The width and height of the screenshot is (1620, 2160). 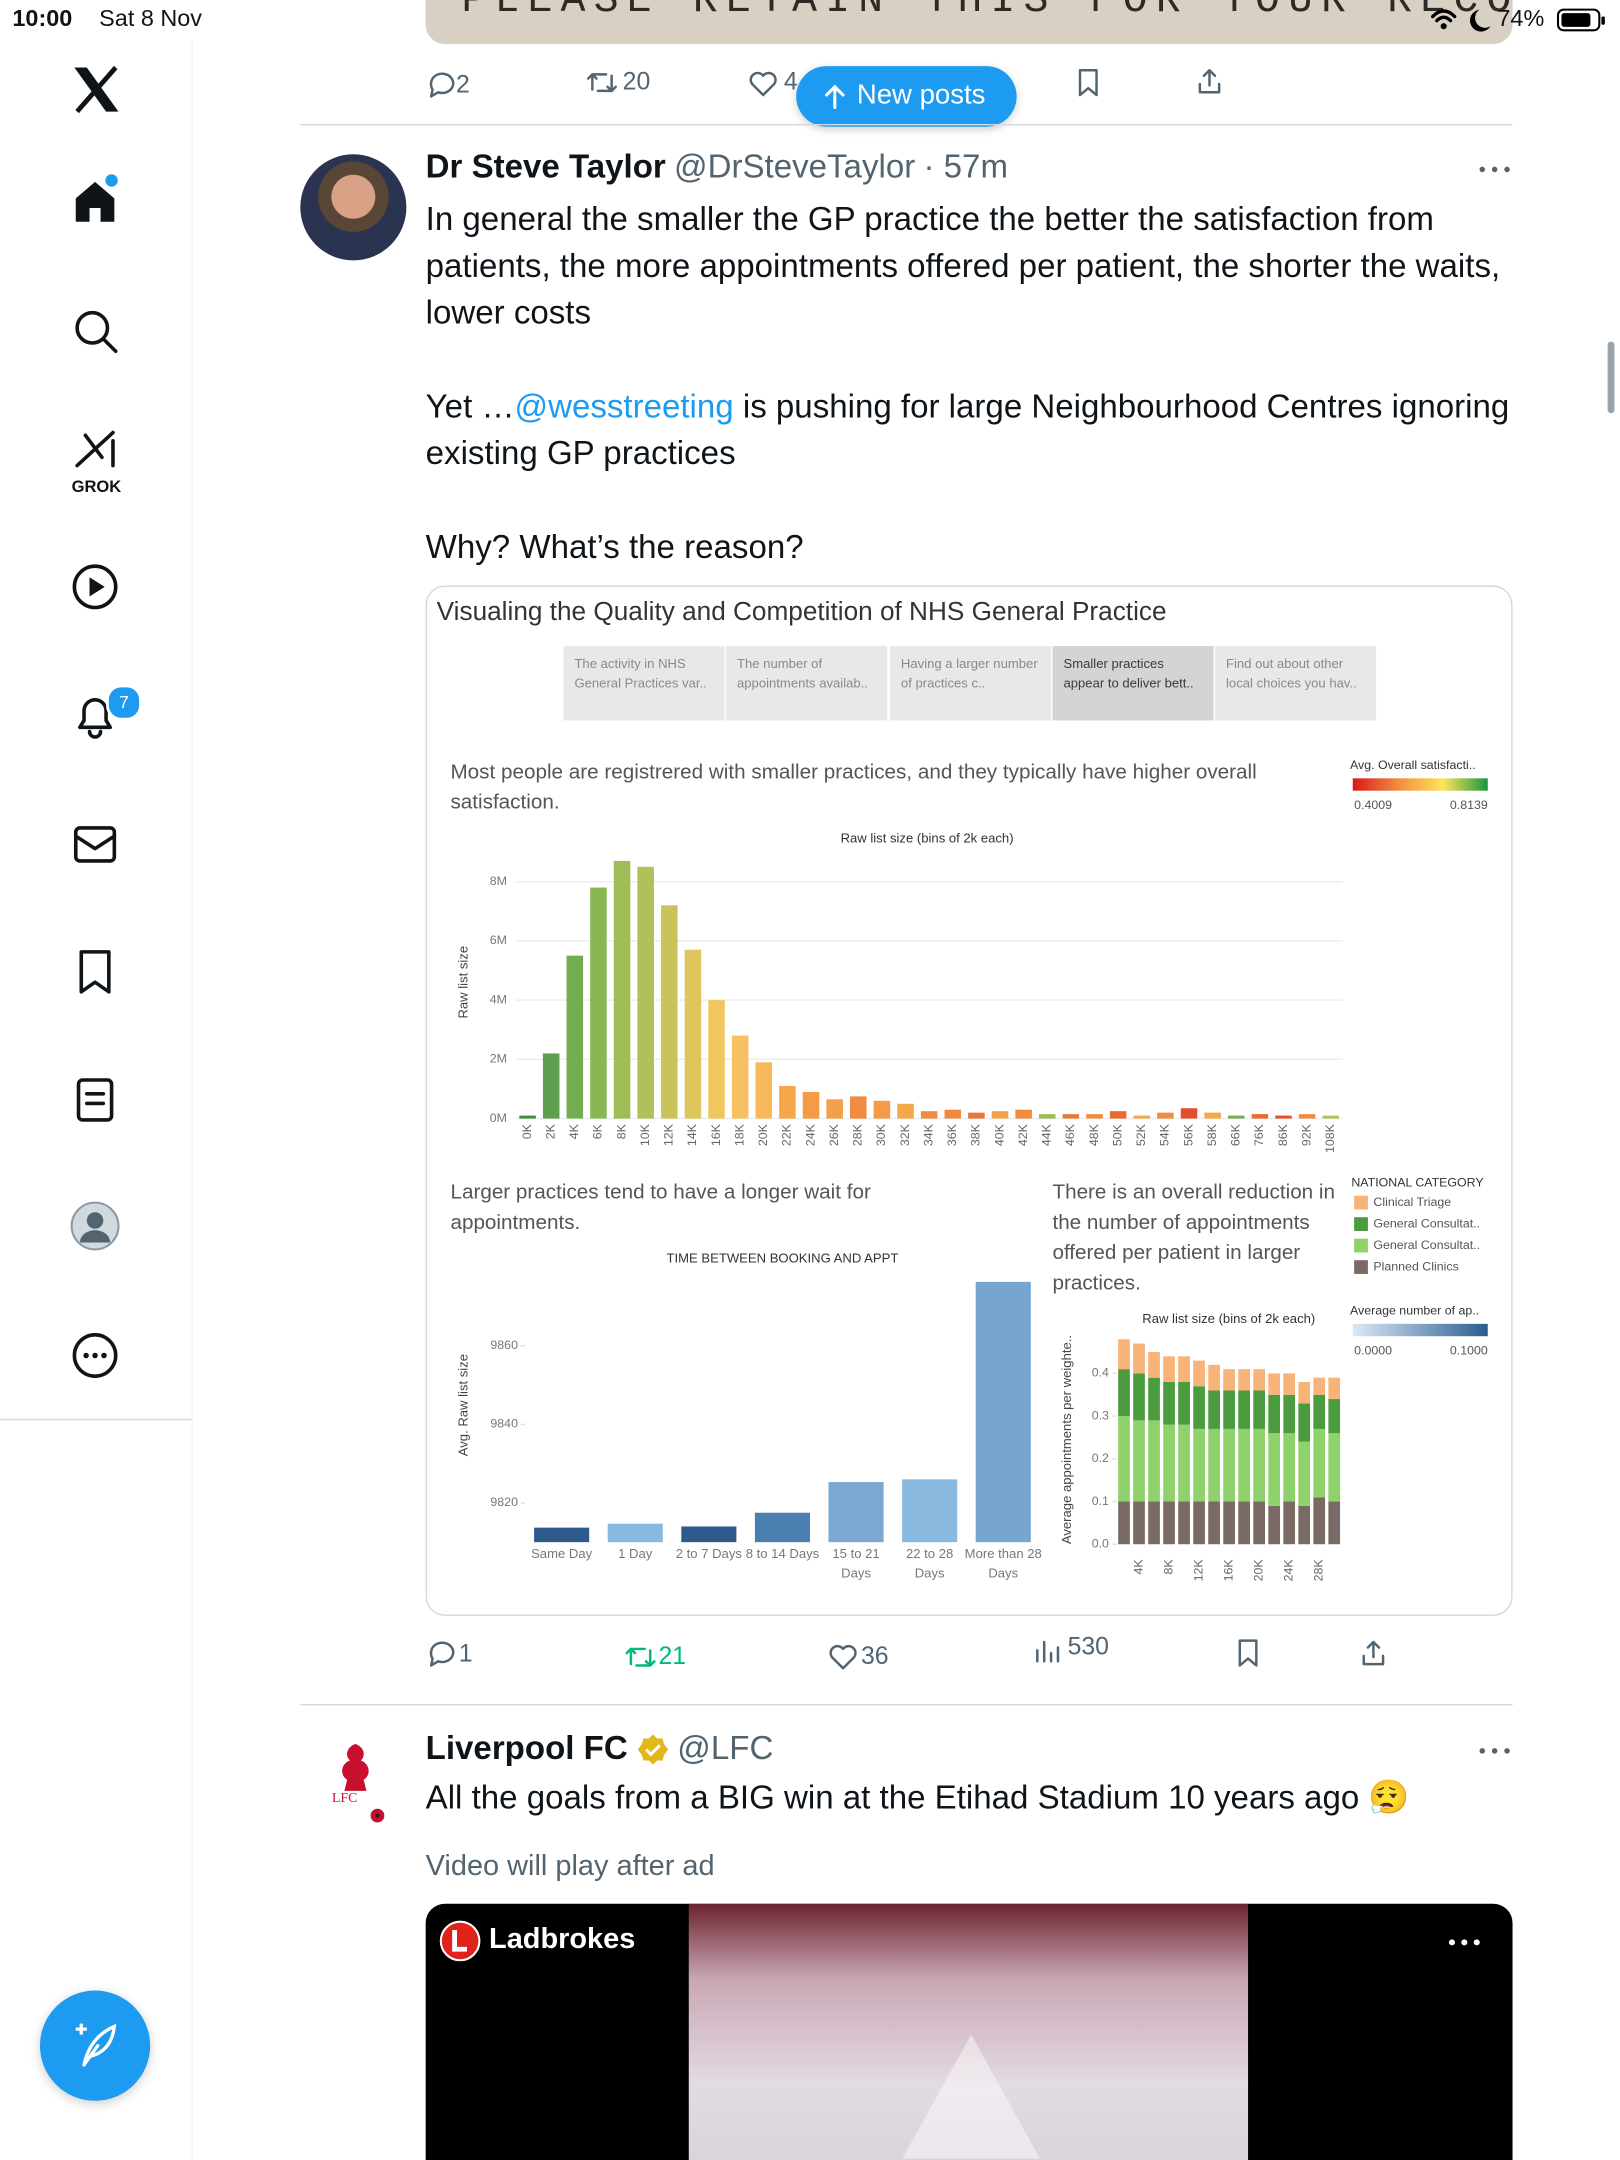 I want to click on home-icon, so click(x=97, y=200).